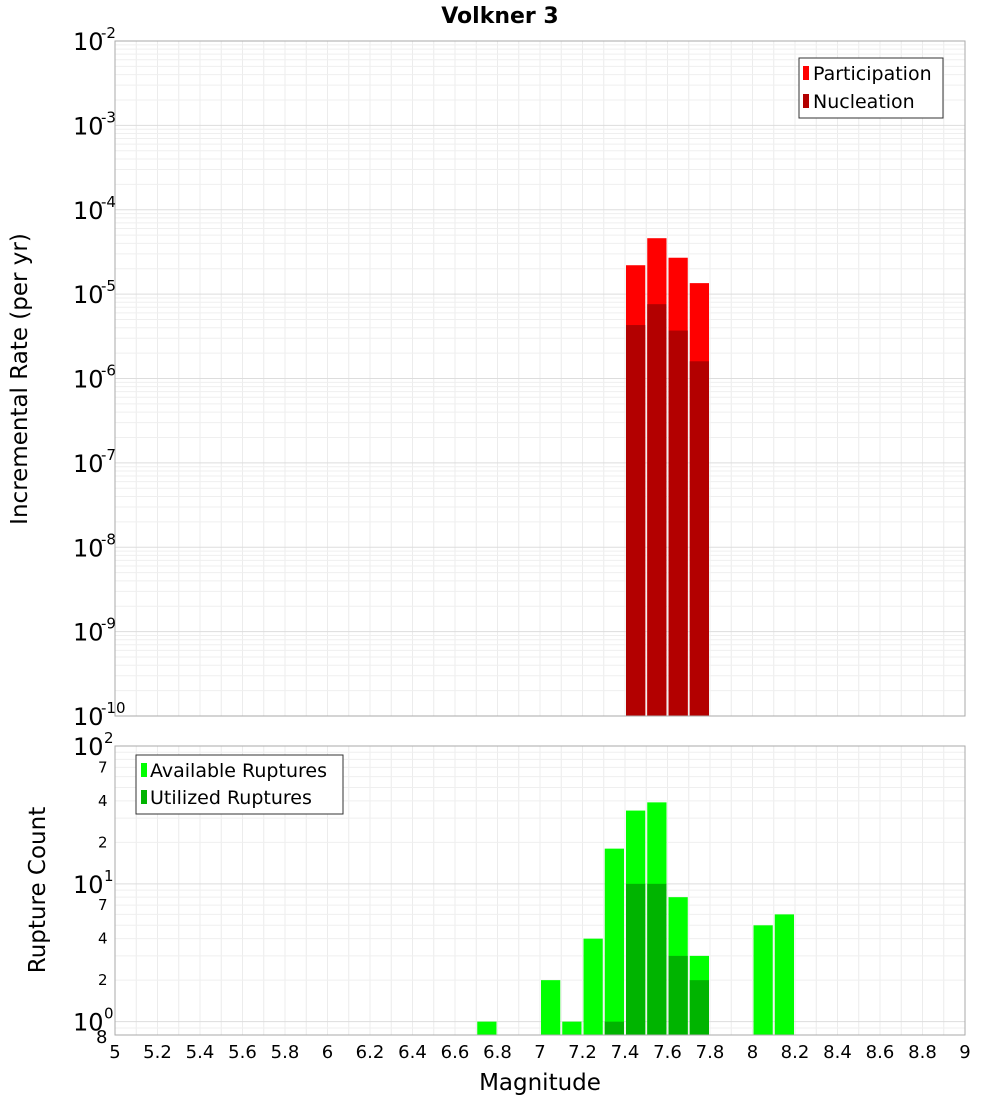  I want to click on y-tick-minor-label: 8, so click(101, 1037).